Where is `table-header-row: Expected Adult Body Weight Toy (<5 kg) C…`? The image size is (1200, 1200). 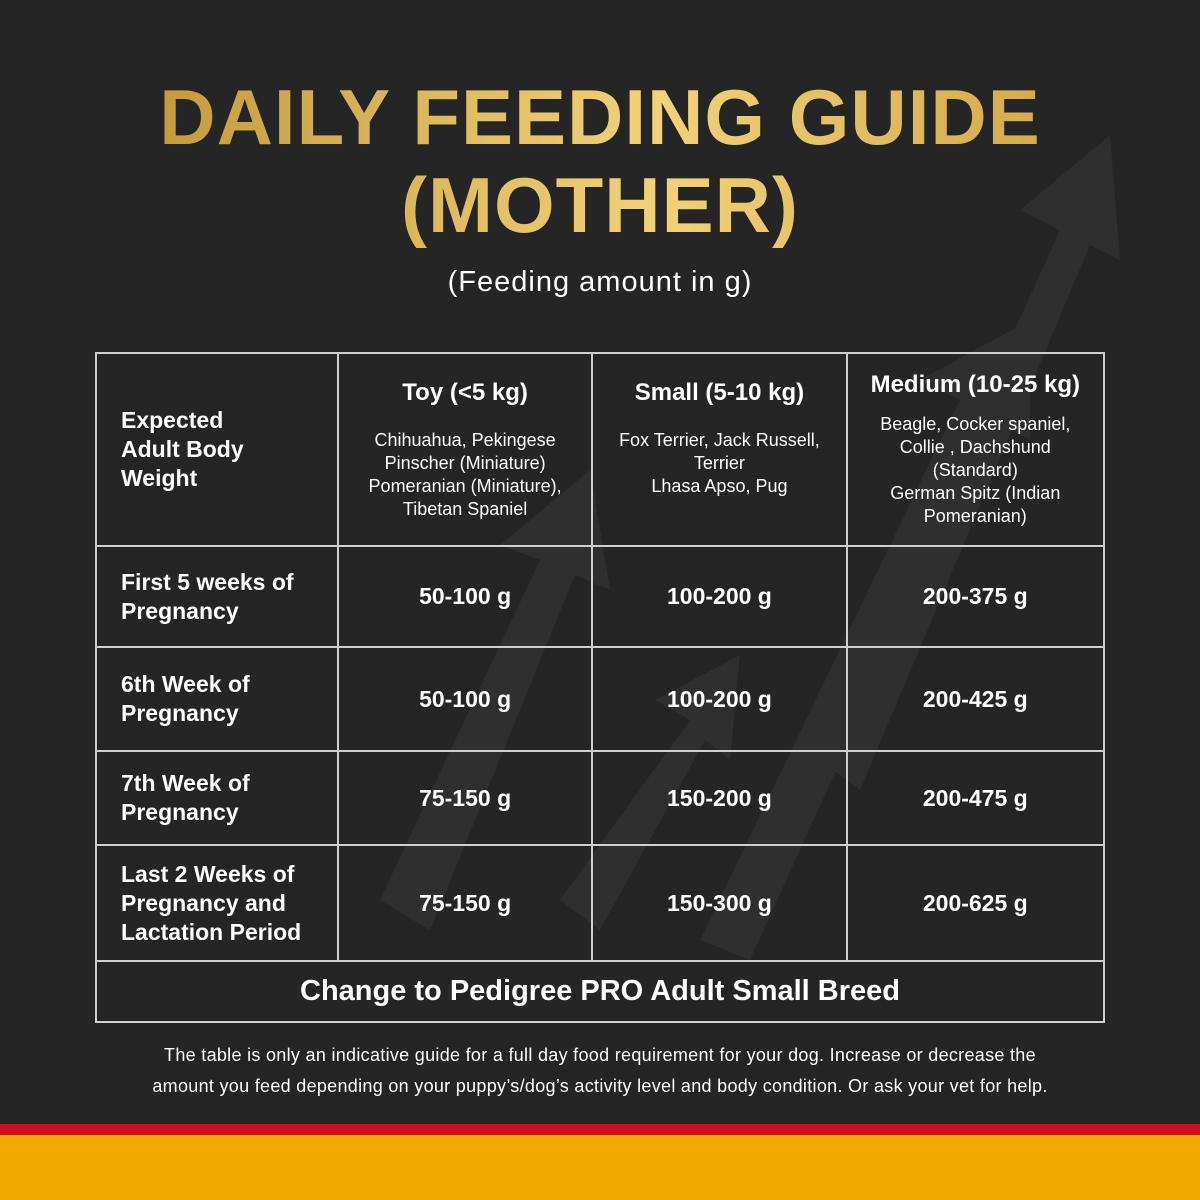 table-header-row: Expected Adult Body Weight Toy (<5 kg) C… is located at coordinates (600, 449).